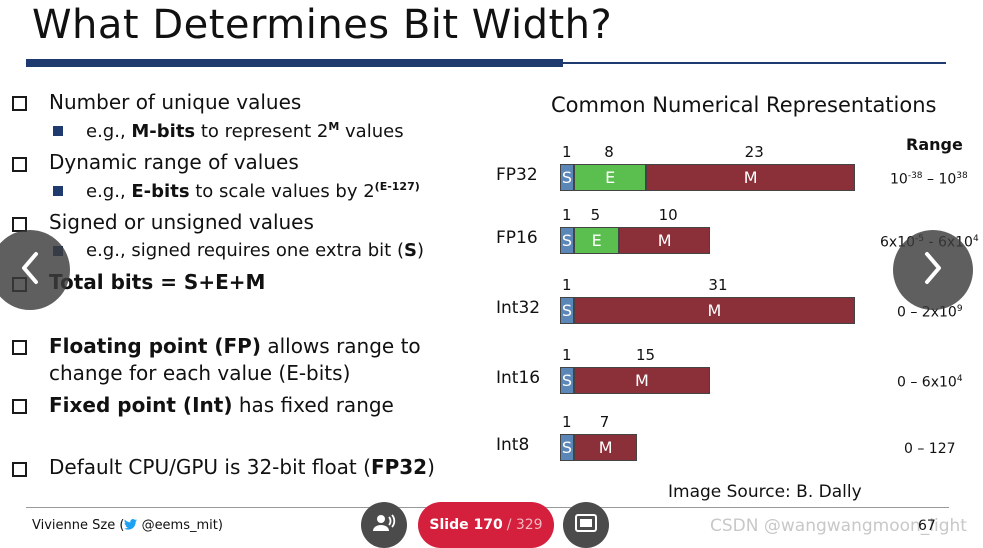 This screenshot has height=548, width=983. What do you see at coordinates (181, 222) in the screenshot?
I see `bullet-signed: Signed or unsigned values` at bounding box center [181, 222].